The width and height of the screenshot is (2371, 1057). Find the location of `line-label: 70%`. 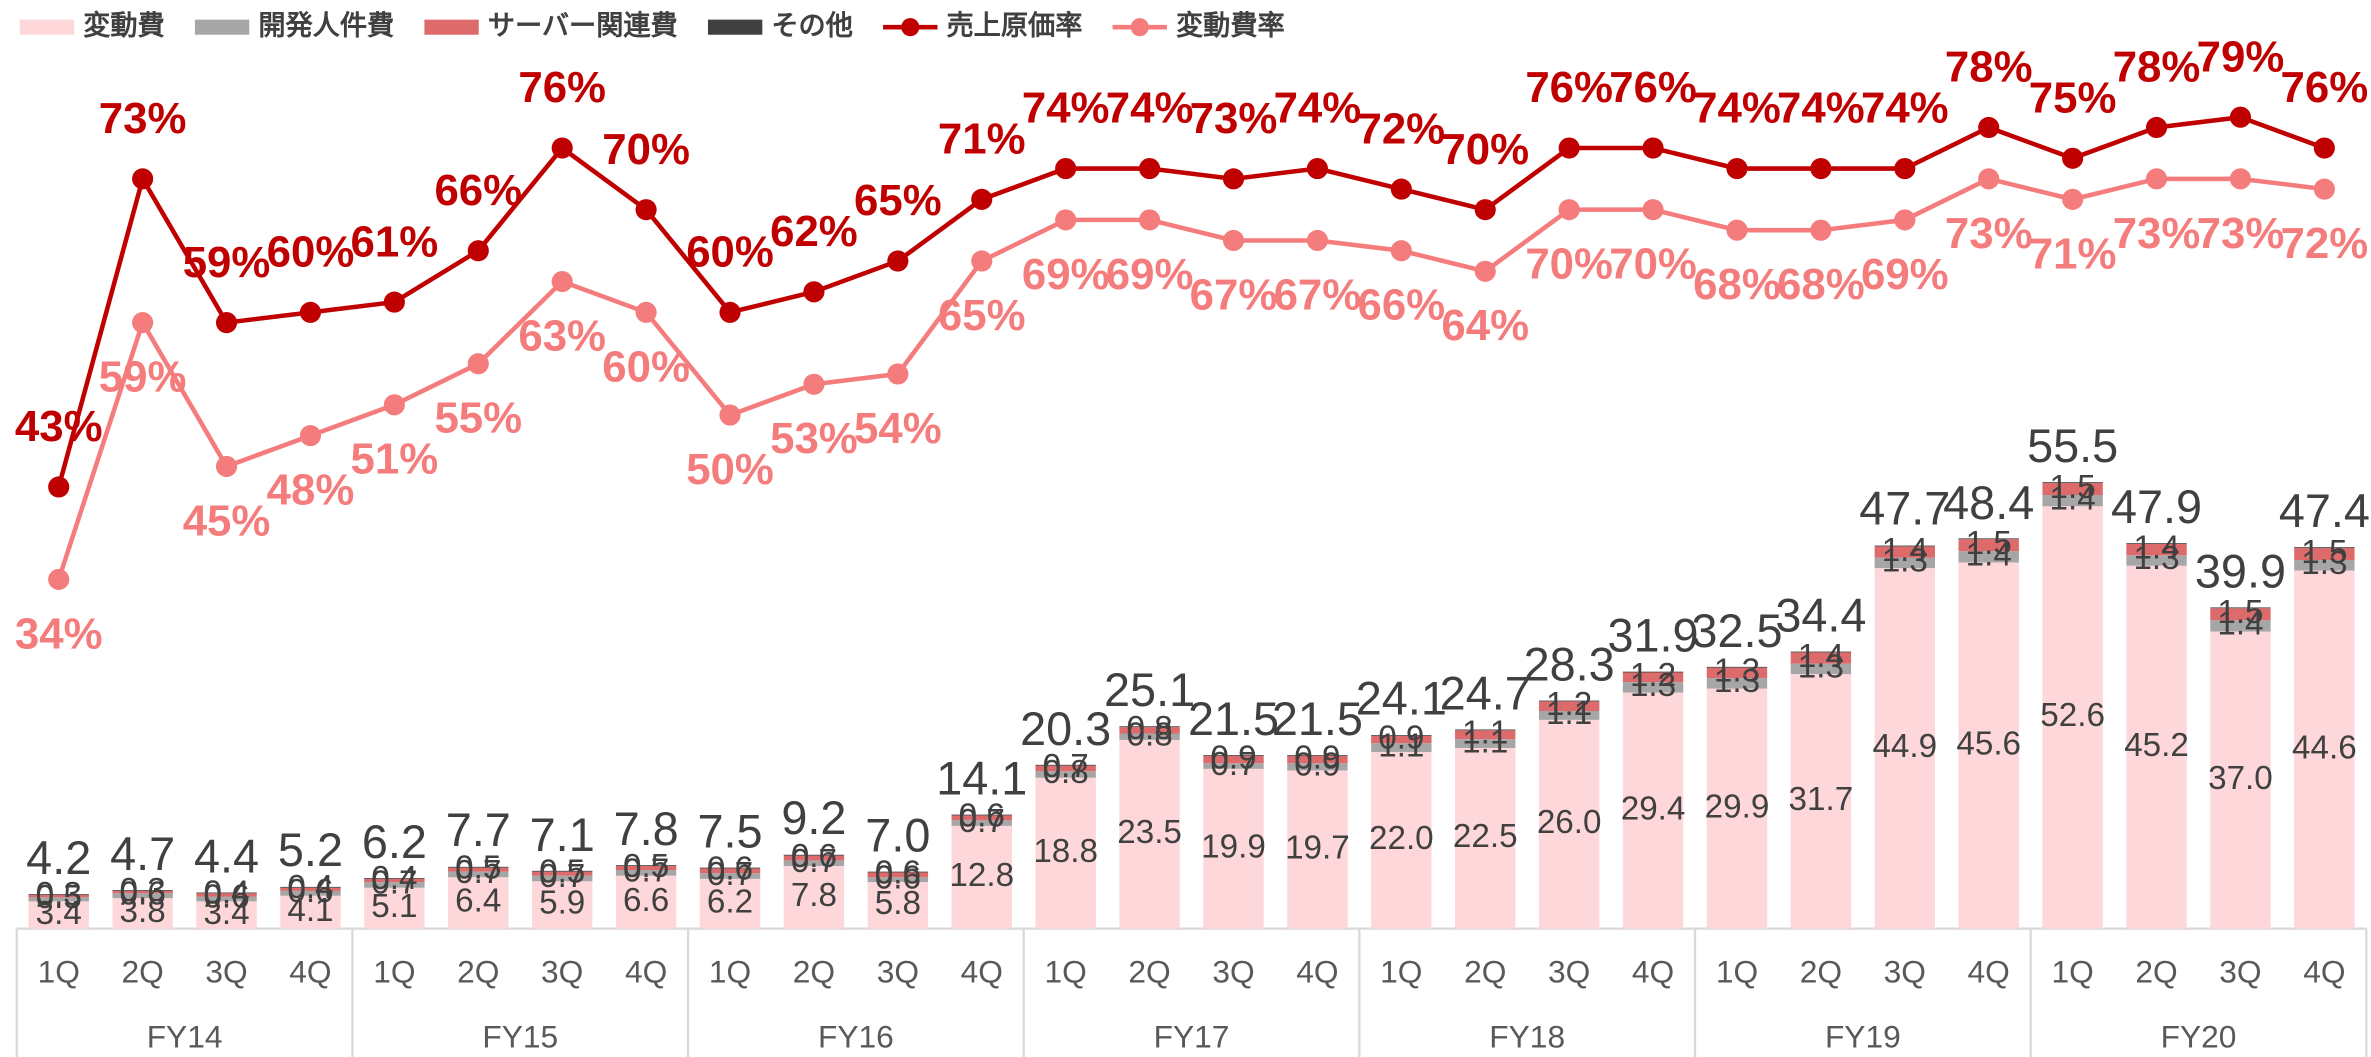

line-label: 70% is located at coordinates (1485, 149).